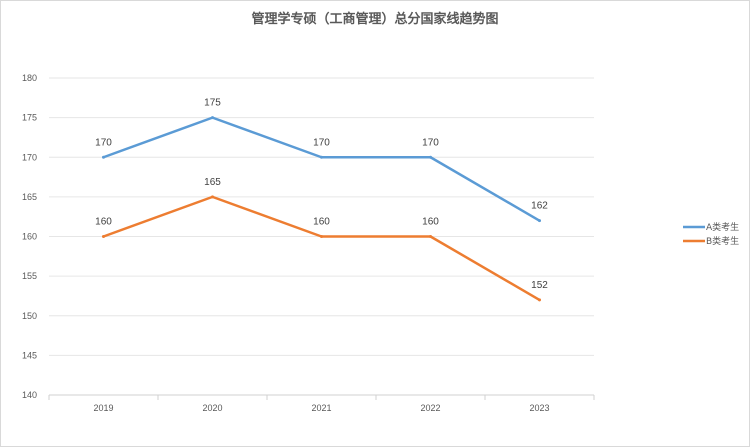  Describe the element at coordinates (29, 395) in the screenshot. I see `y-tick-label: 140` at that location.